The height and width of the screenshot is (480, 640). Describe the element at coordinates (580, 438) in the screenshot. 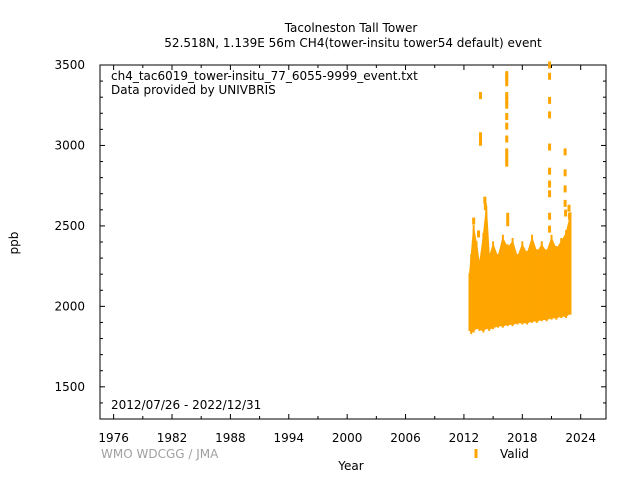

I see `x-tick-label: 2024` at that location.